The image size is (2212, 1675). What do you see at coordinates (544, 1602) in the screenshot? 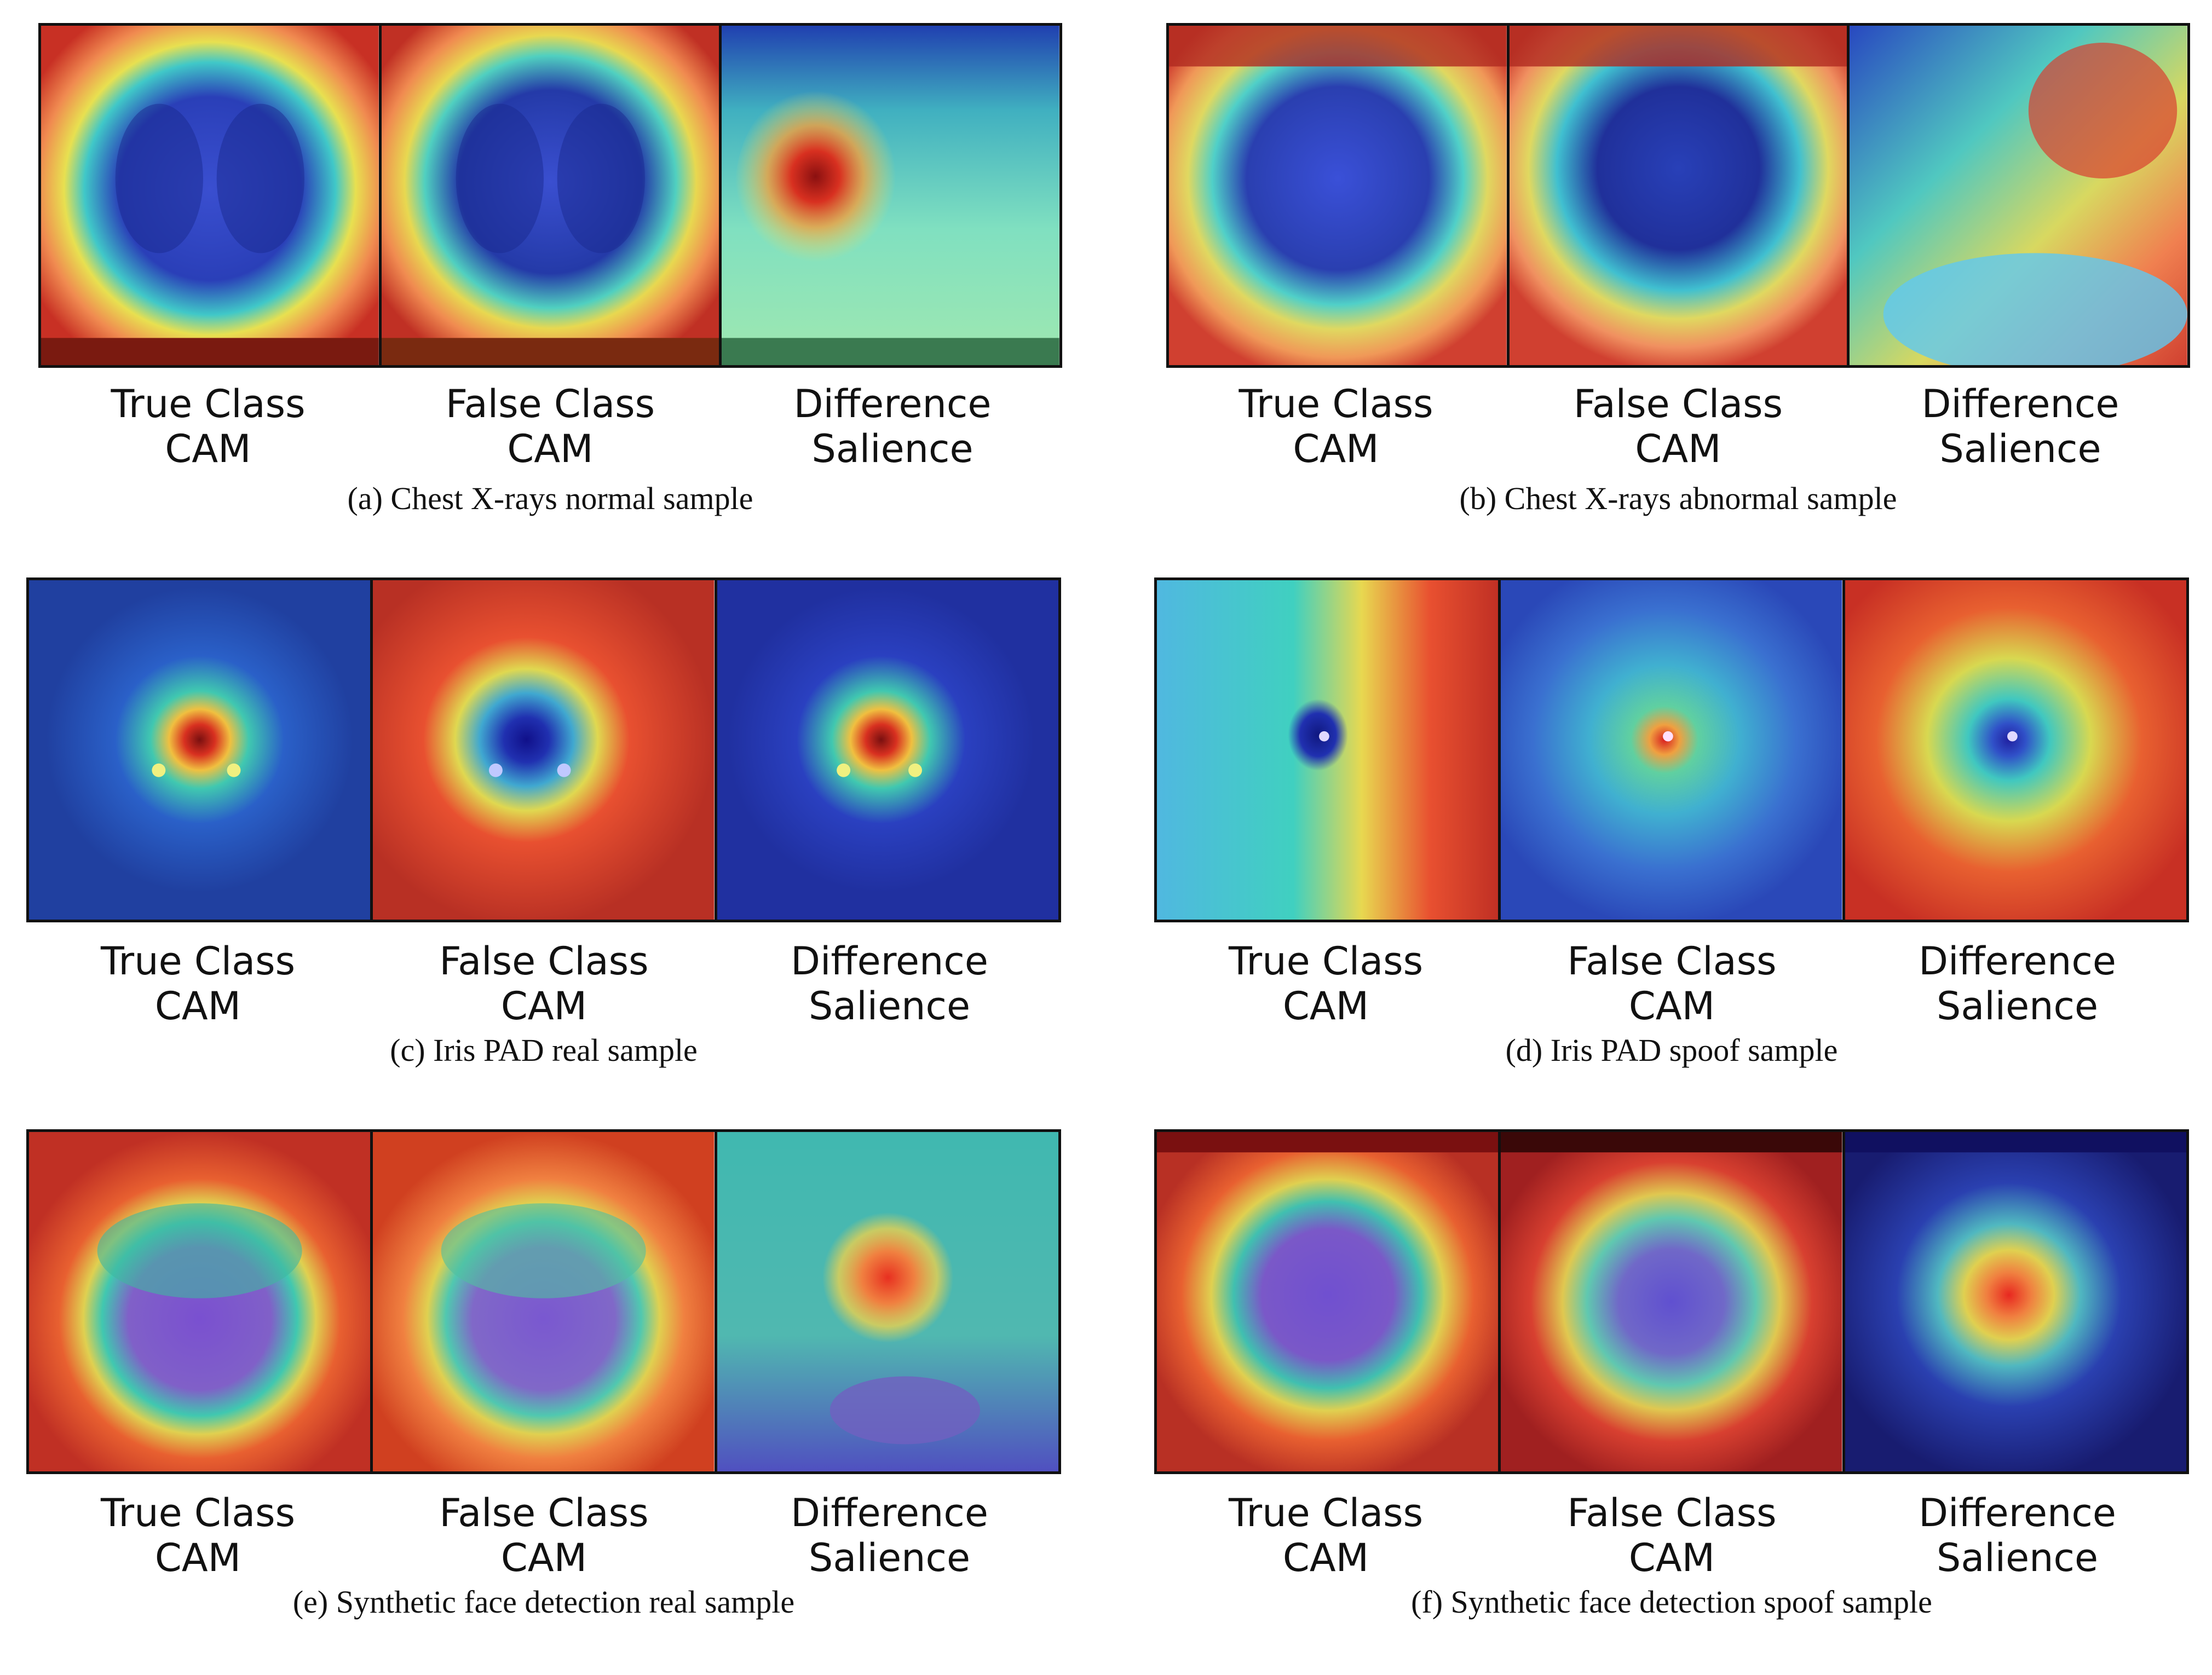
I see `caption: (e) Synthetic face detection real sample` at bounding box center [544, 1602].